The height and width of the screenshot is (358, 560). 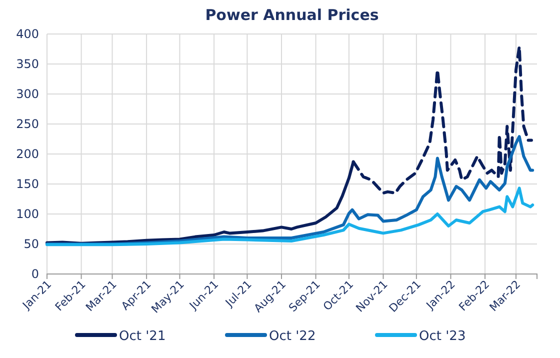 I want to click on y-tick-label: 250, so click(x=27, y=123).